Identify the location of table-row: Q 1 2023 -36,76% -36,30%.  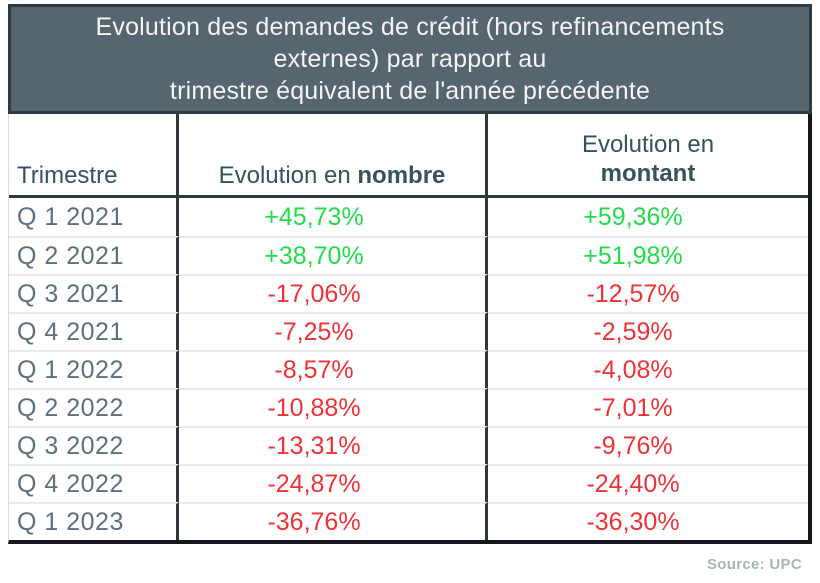
(408, 521).